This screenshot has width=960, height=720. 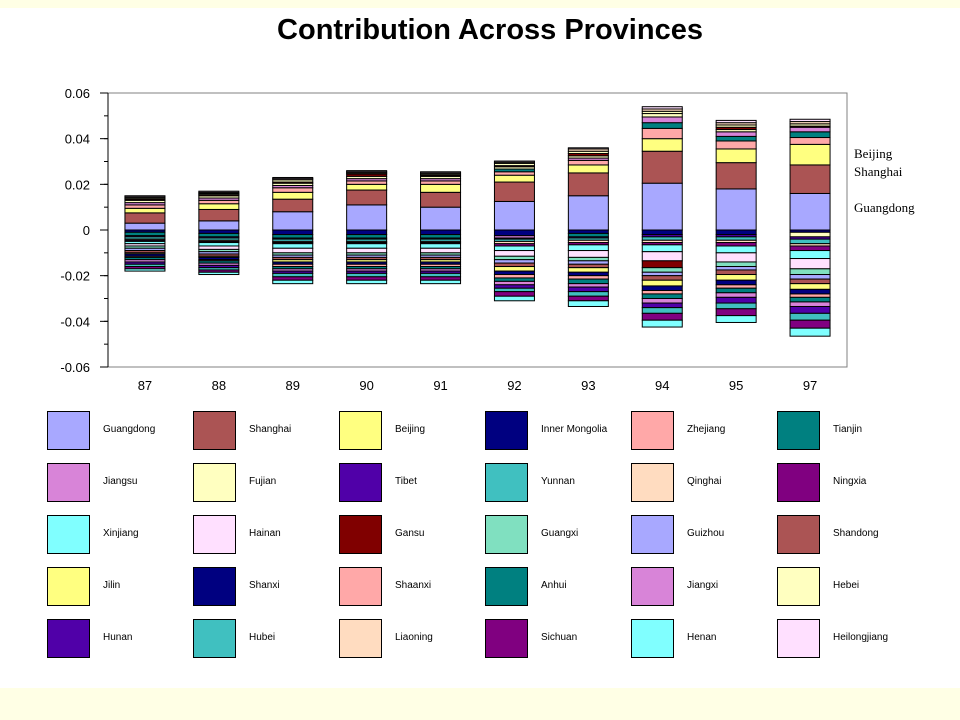 What do you see at coordinates (219, 244) in the screenshot?
I see `bar-segment-xinjiang` at bounding box center [219, 244].